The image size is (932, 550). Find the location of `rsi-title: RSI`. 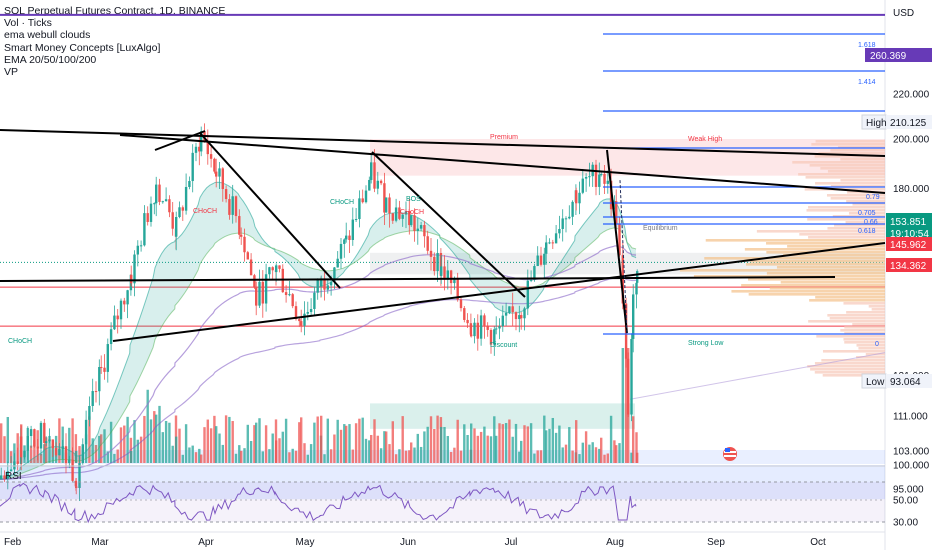

rsi-title: RSI is located at coordinates (13, 476).